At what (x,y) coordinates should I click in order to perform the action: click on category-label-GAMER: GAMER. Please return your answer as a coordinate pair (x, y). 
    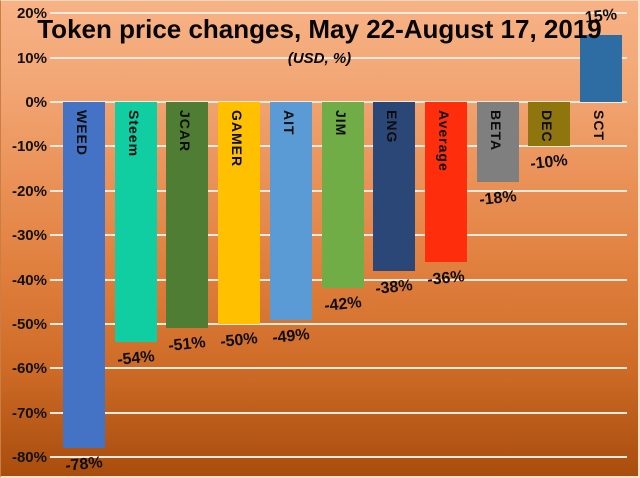
    Looking at the image, I should click on (237, 139).